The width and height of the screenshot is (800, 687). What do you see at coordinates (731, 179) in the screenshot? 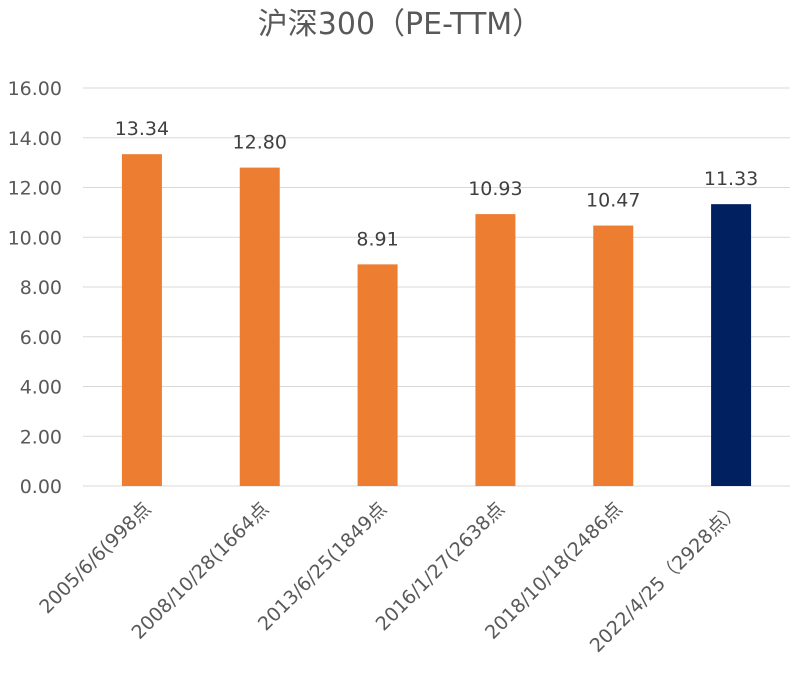
I see `data-label: 11.33` at bounding box center [731, 179].